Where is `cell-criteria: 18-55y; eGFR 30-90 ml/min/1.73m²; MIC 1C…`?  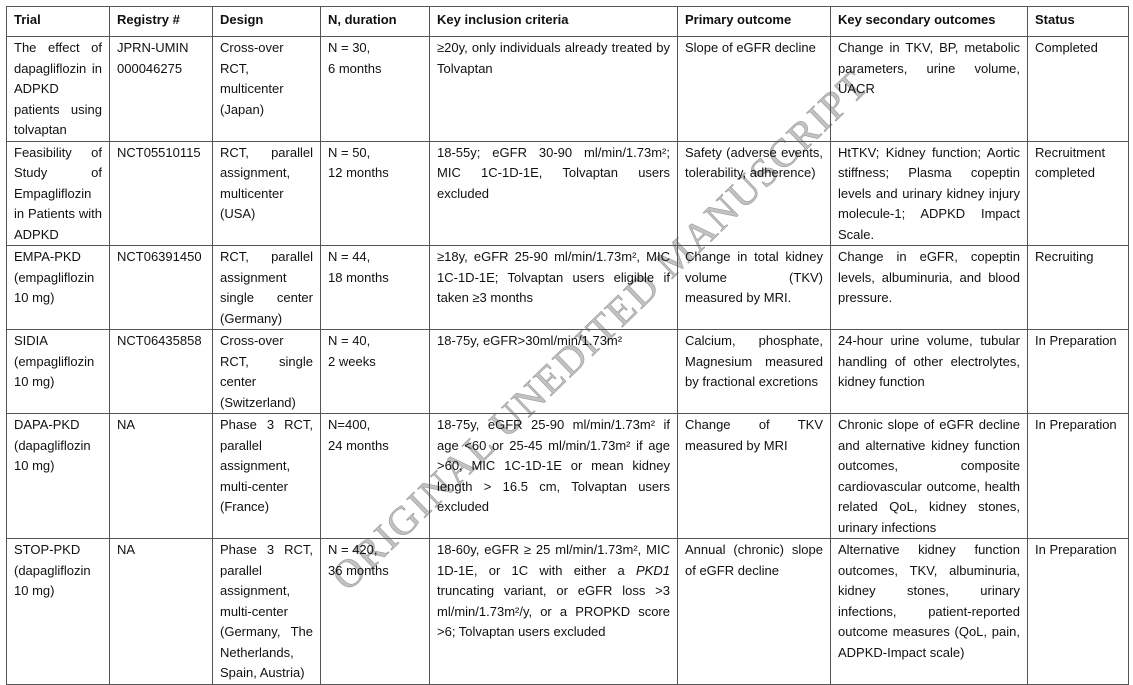
cell-criteria: 18-55y; eGFR 30-90 ml/min/1.73m²; MIC 1C… is located at coordinates (553, 193).